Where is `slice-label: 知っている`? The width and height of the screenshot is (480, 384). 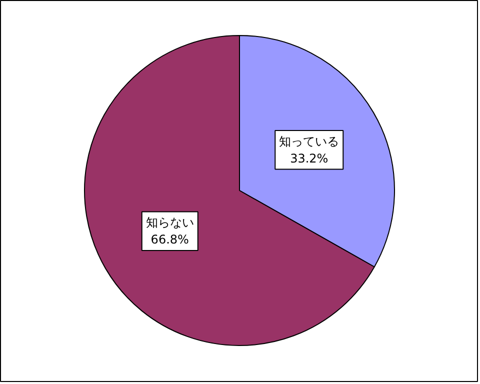
slice-label: 知っている is located at coordinates (309, 141).